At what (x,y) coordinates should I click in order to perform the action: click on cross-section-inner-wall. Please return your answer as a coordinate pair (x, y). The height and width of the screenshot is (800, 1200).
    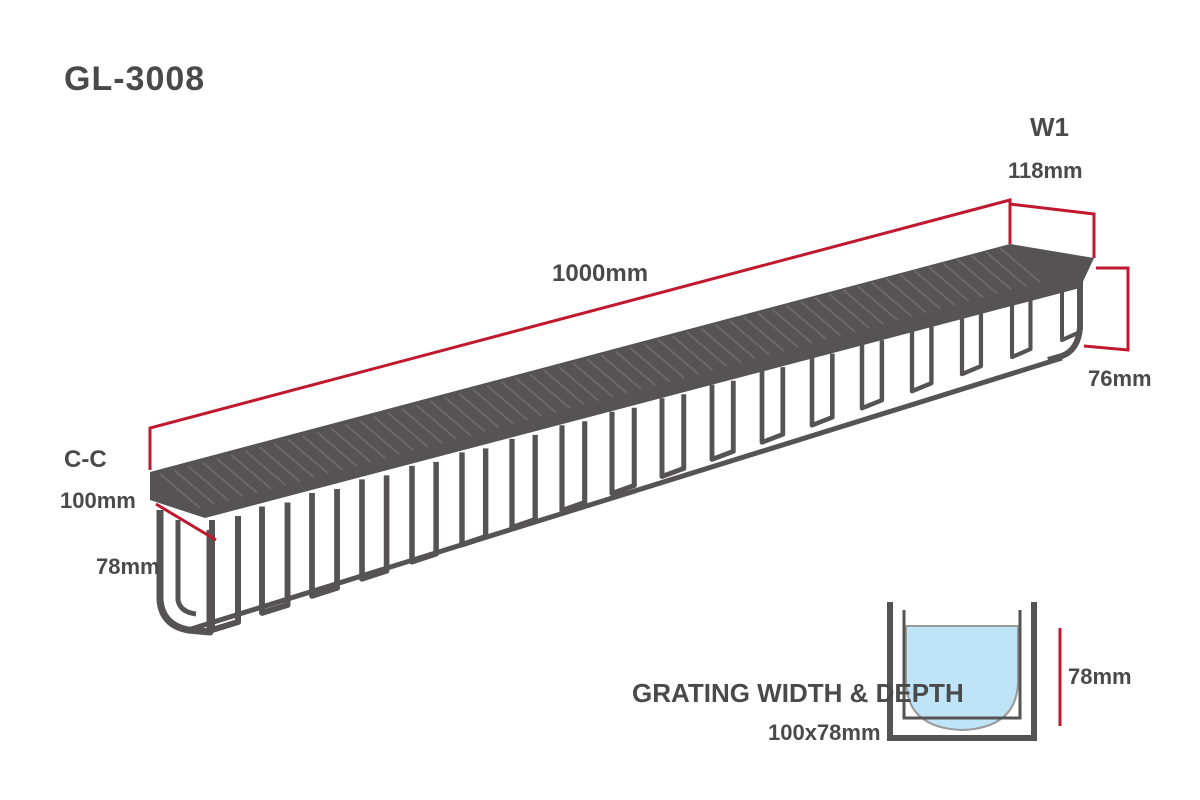
    Looking at the image, I should click on (962, 665).